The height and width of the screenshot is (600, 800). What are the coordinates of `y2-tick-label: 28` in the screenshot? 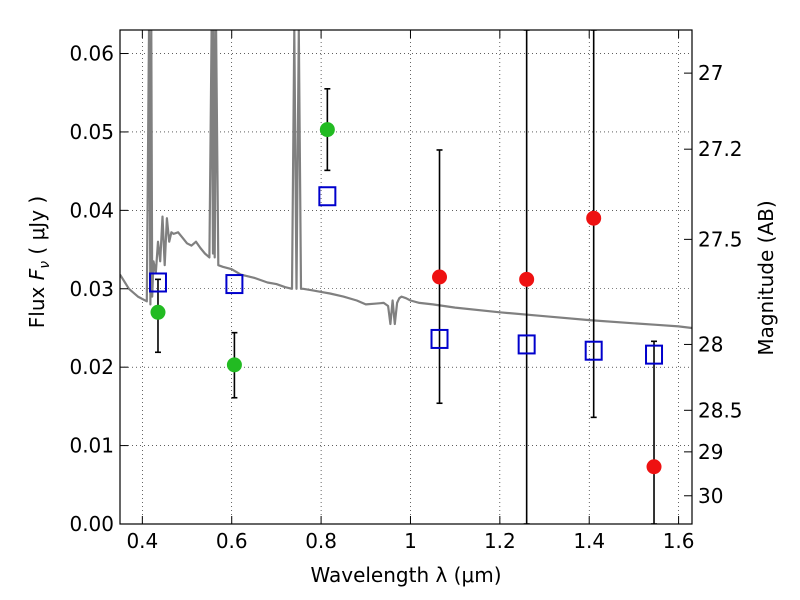 It's located at (710, 344).